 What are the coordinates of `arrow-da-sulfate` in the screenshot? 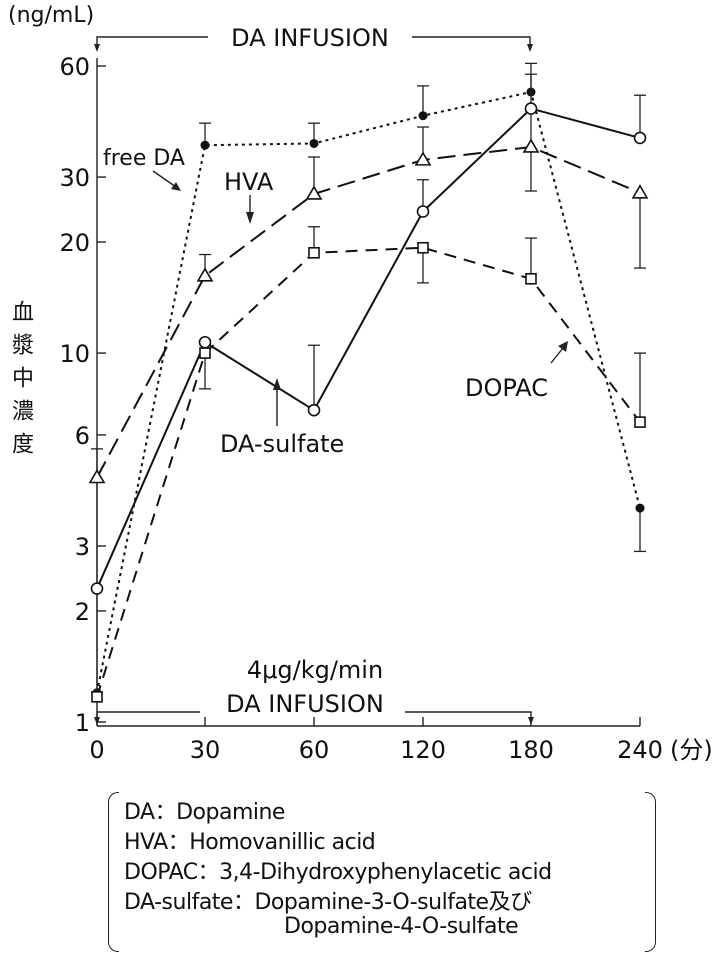 It's located at (277, 402).